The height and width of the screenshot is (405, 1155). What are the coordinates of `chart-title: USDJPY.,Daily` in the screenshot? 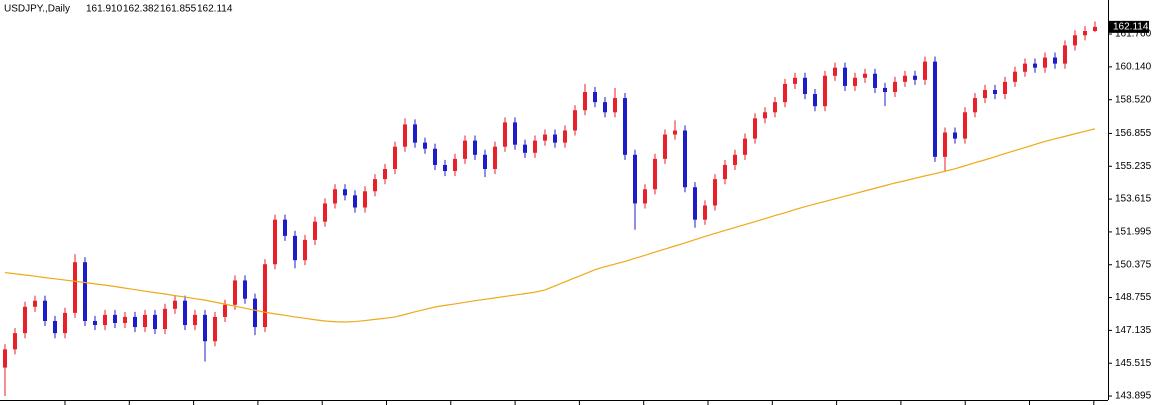 It's located at (37, 9).